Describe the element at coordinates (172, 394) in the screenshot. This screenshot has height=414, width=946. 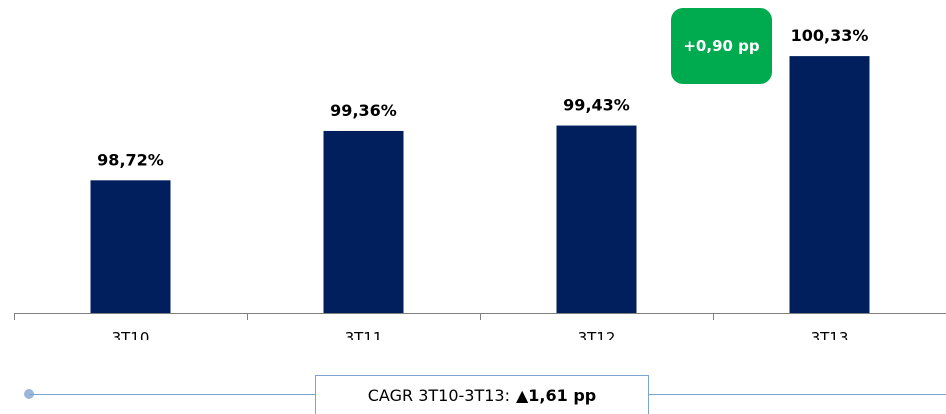
I see `cagr-line-left` at that location.